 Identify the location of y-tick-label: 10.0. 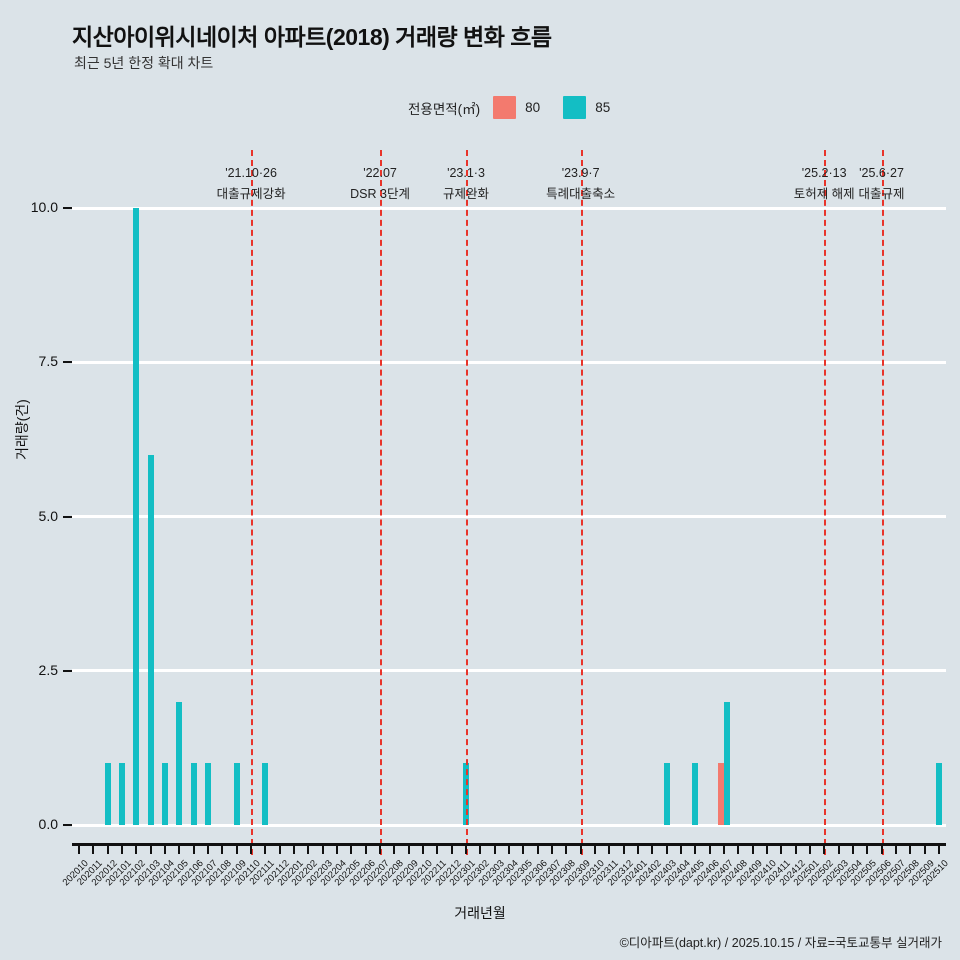
(44, 207).